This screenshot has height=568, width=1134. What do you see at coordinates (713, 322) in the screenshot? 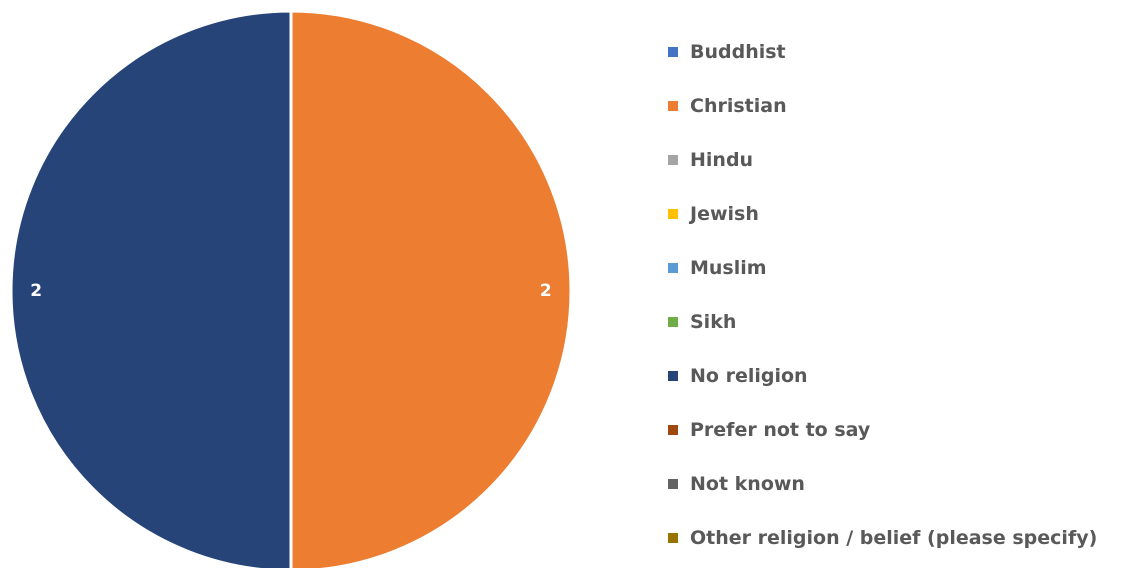
I see `legend-label: Sikh` at bounding box center [713, 322].